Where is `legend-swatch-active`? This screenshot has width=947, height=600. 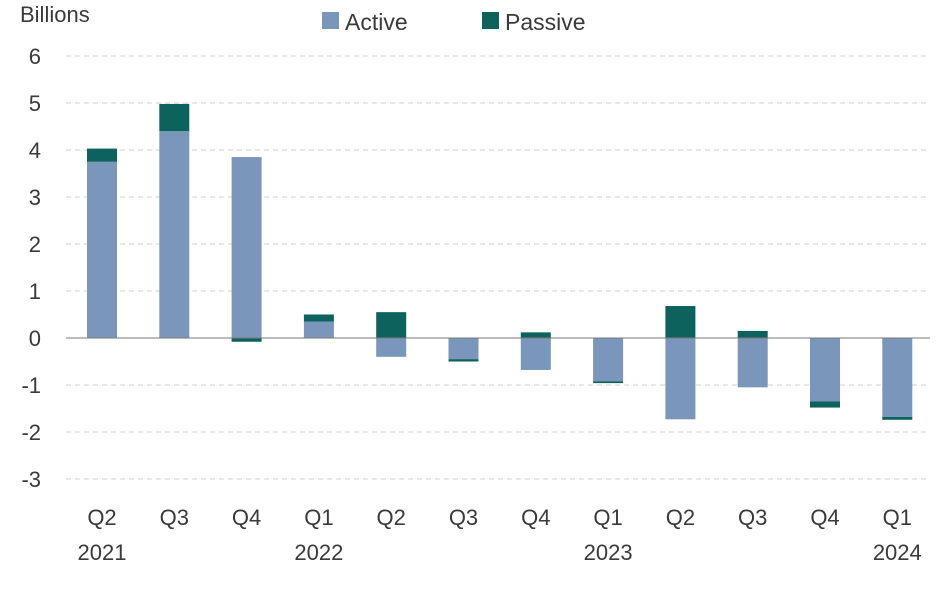 legend-swatch-active is located at coordinates (330, 20).